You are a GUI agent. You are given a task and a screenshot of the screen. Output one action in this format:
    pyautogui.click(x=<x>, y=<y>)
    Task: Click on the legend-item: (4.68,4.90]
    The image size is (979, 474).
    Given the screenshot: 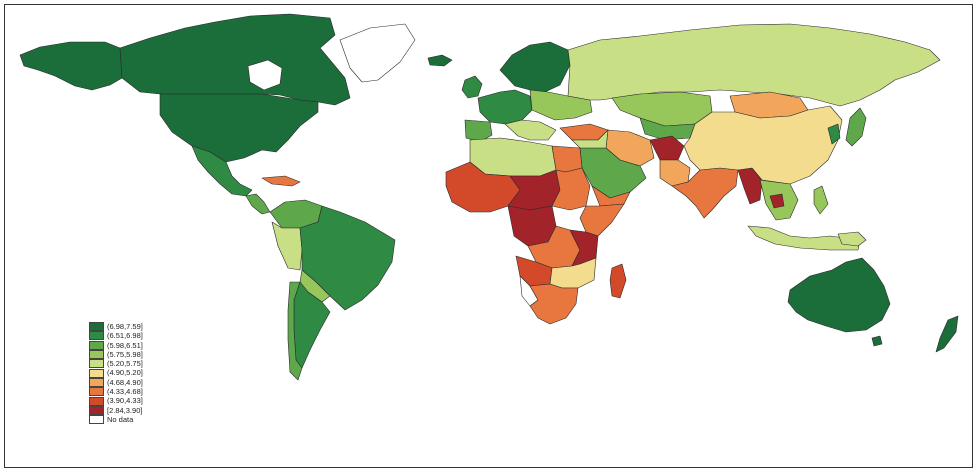 What is the action you would take?
    pyautogui.click(x=116, y=382)
    